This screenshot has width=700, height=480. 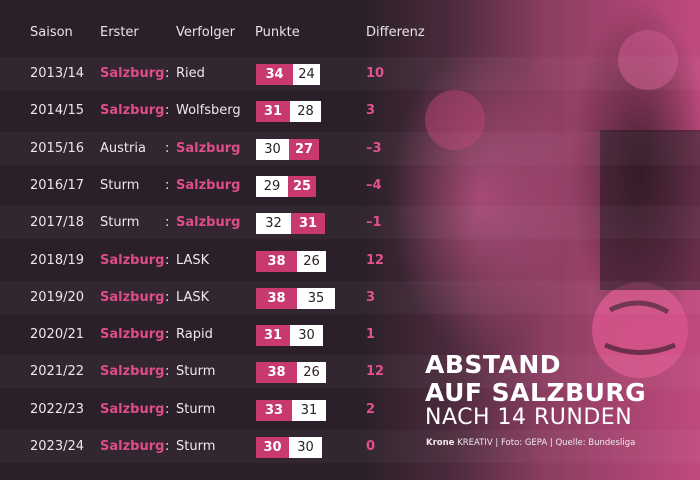 I want to click on pursuer-points-bar: 35, so click(x=316, y=298).